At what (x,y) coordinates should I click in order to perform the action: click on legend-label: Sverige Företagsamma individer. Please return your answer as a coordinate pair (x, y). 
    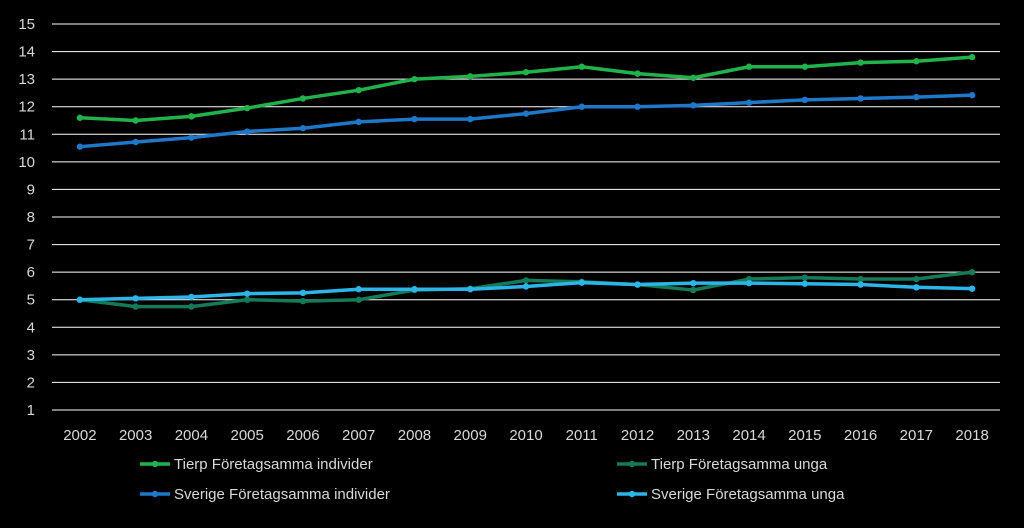
    Looking at the image, I should click on (282, 494).